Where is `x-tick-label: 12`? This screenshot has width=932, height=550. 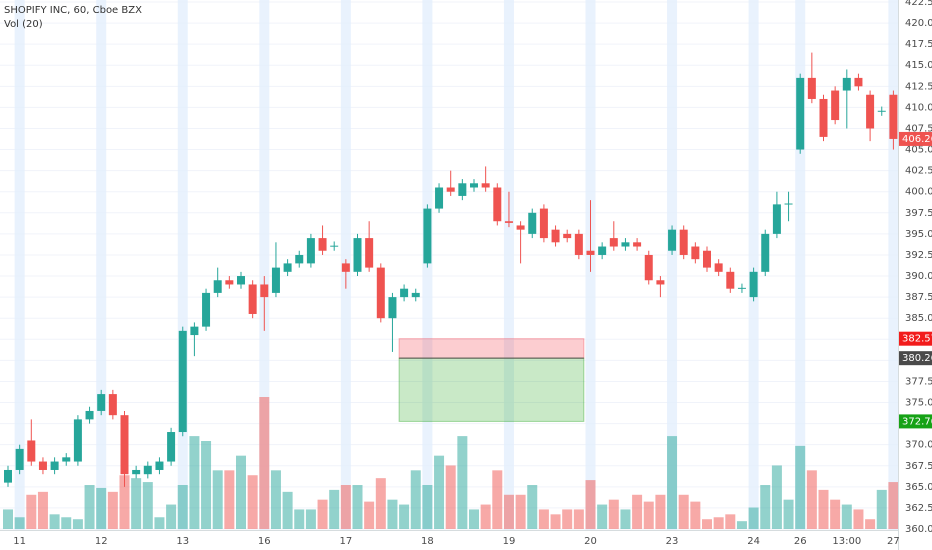
x-tick-label: 12 is located at coordinates (101, 541).